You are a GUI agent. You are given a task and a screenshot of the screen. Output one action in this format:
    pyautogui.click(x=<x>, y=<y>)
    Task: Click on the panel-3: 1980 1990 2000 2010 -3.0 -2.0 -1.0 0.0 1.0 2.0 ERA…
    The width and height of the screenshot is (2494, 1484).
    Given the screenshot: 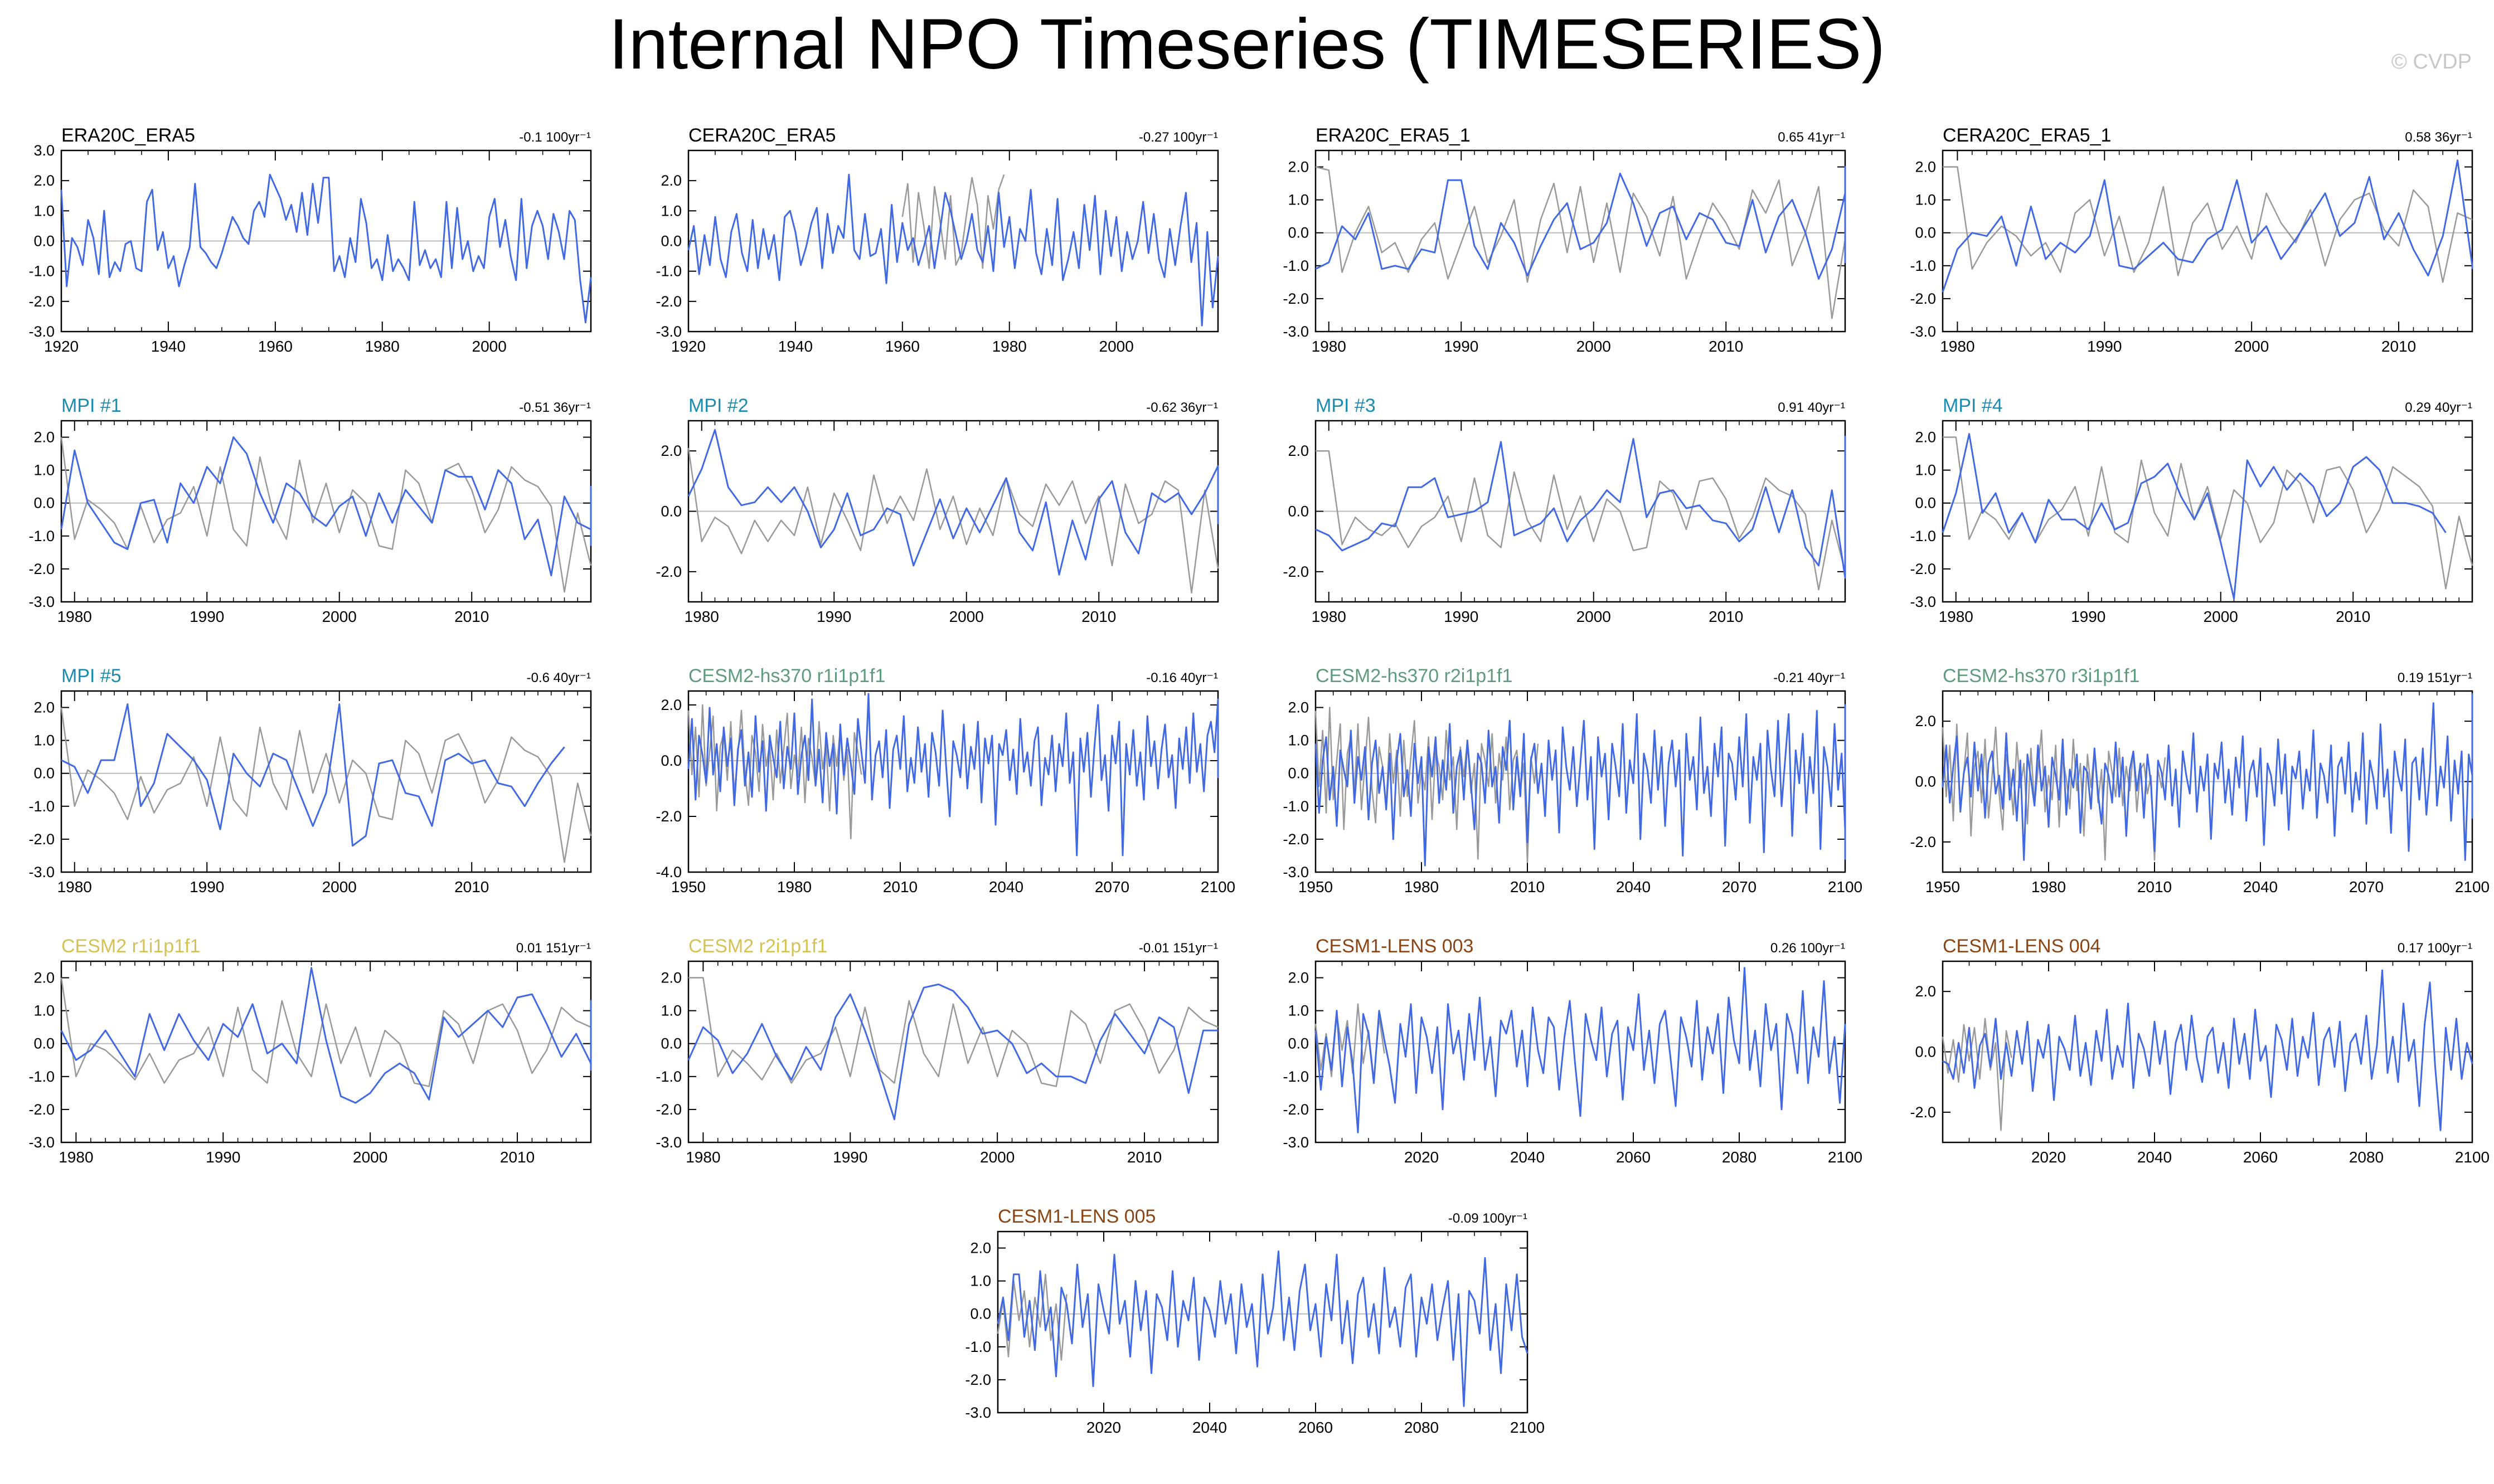 What is the action you would take?
    pyautogui.click(x=1564, y=240)
    